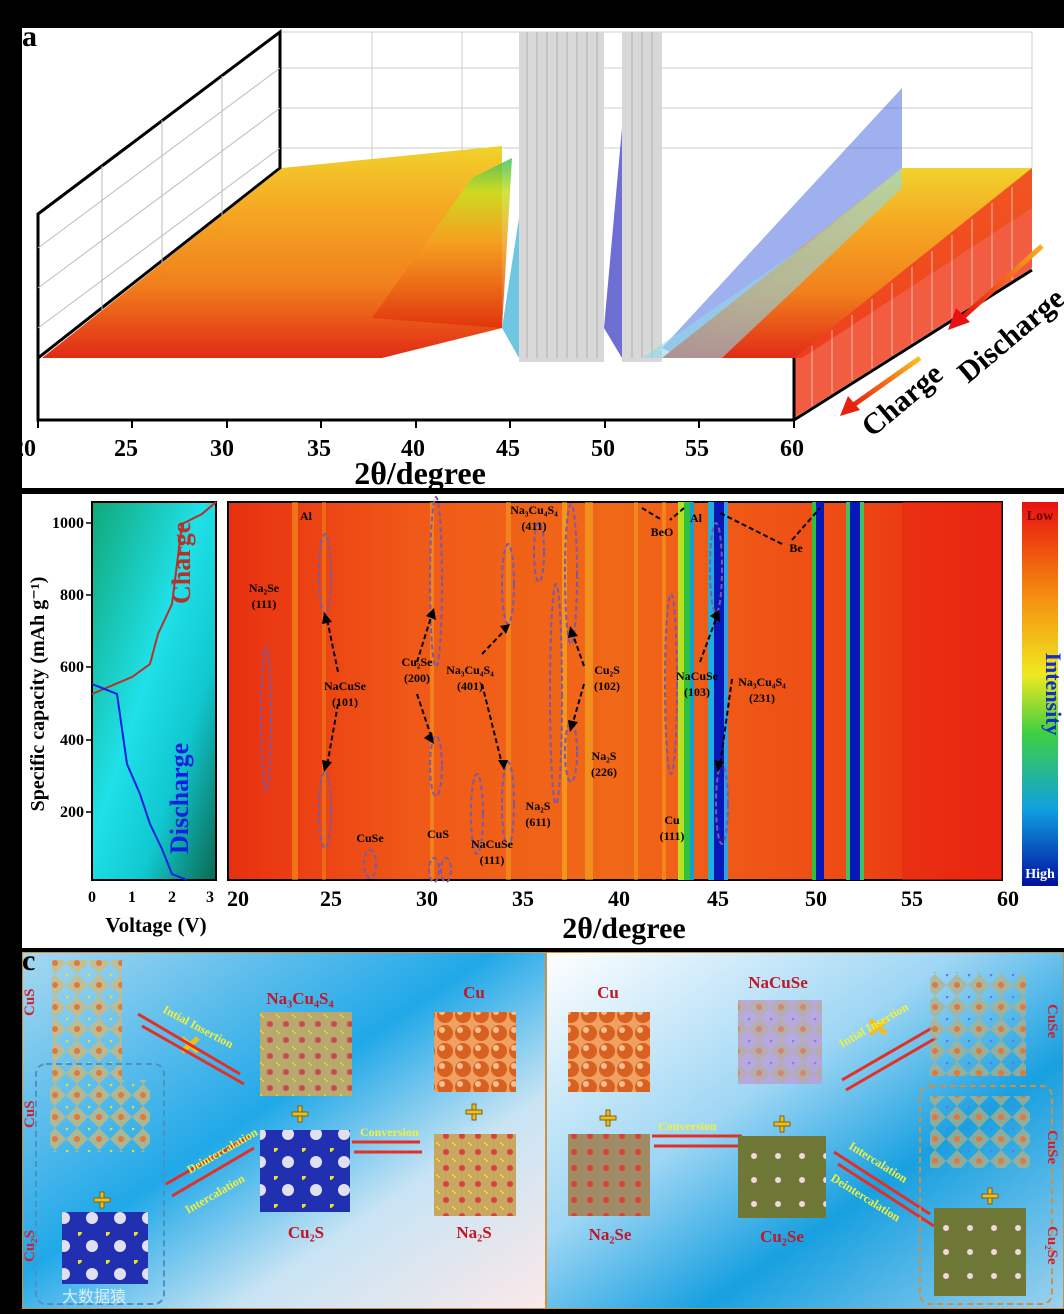 The image size is (1064, 1314). What do you see at coordinates (623, 928) in the screenshot?
I see `xlabel-b: 2θ/degree` at bounding box center [623, 928].